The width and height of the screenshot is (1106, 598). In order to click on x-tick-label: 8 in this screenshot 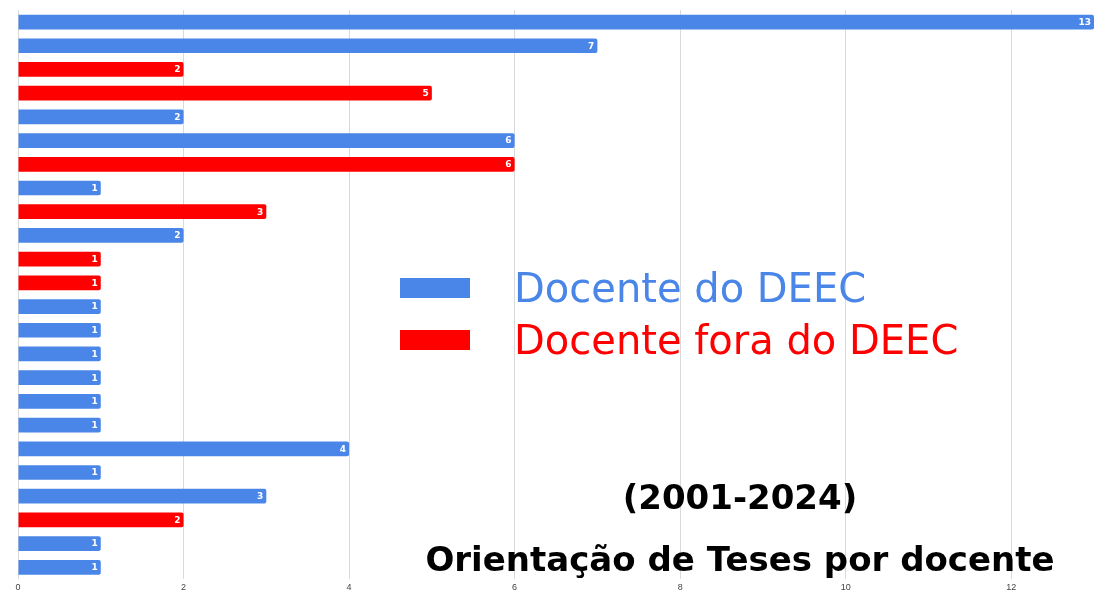, I will do `click(680, 587)`.